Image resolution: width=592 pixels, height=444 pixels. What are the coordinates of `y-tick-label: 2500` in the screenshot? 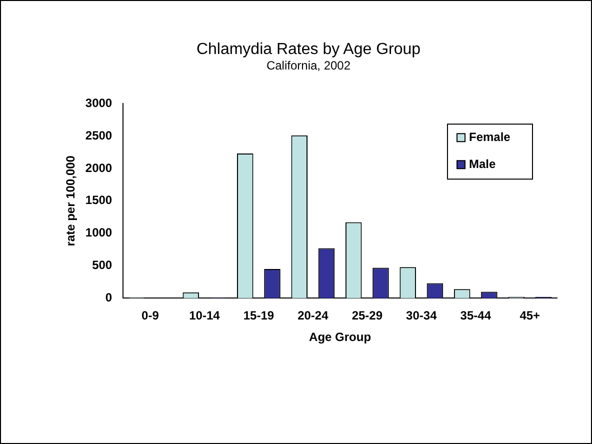 It's located at (98, 135).